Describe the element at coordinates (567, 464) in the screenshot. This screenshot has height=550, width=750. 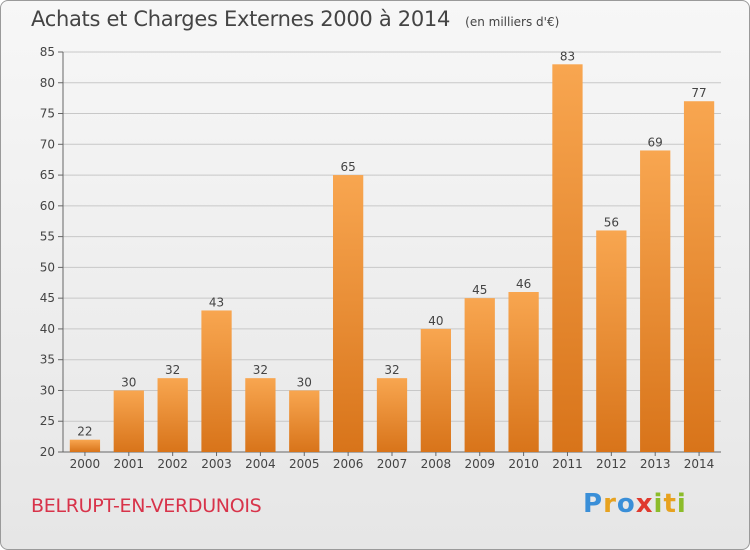
I see `x-tick-label: 2011` at that location.